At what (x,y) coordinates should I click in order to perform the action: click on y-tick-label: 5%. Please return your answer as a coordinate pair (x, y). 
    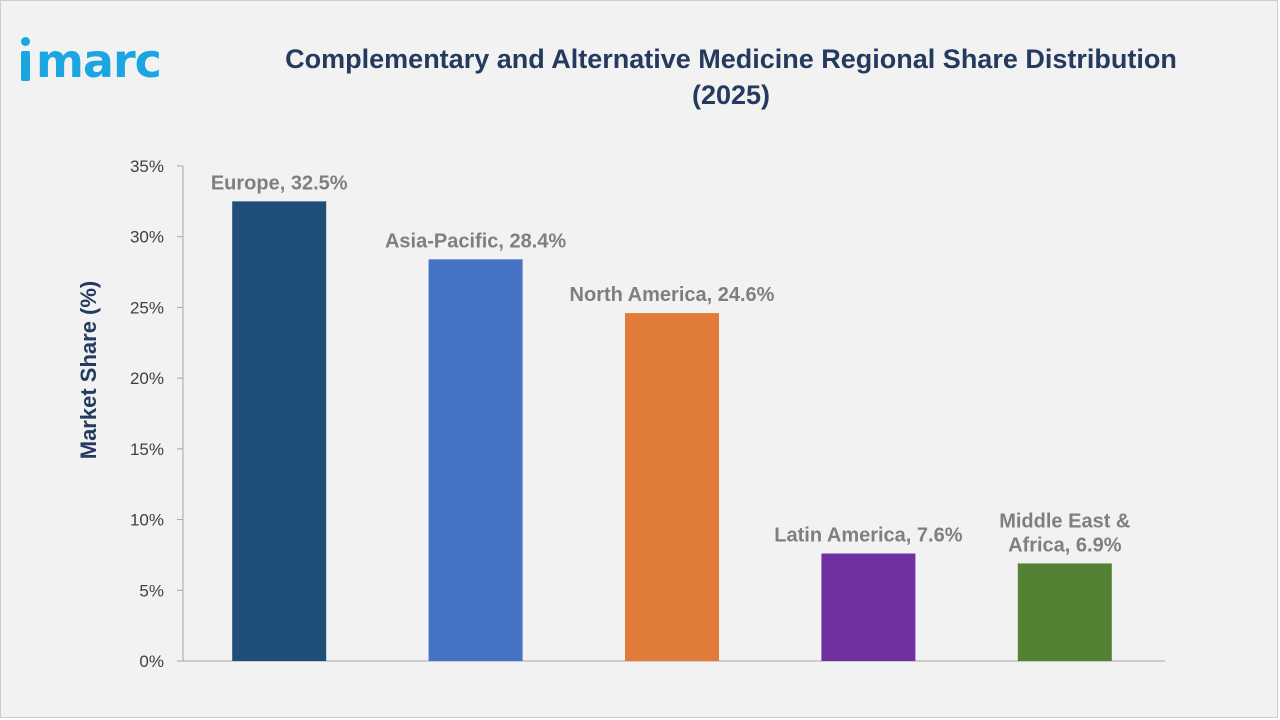
    Looking at the image, I should click on (151, 590).